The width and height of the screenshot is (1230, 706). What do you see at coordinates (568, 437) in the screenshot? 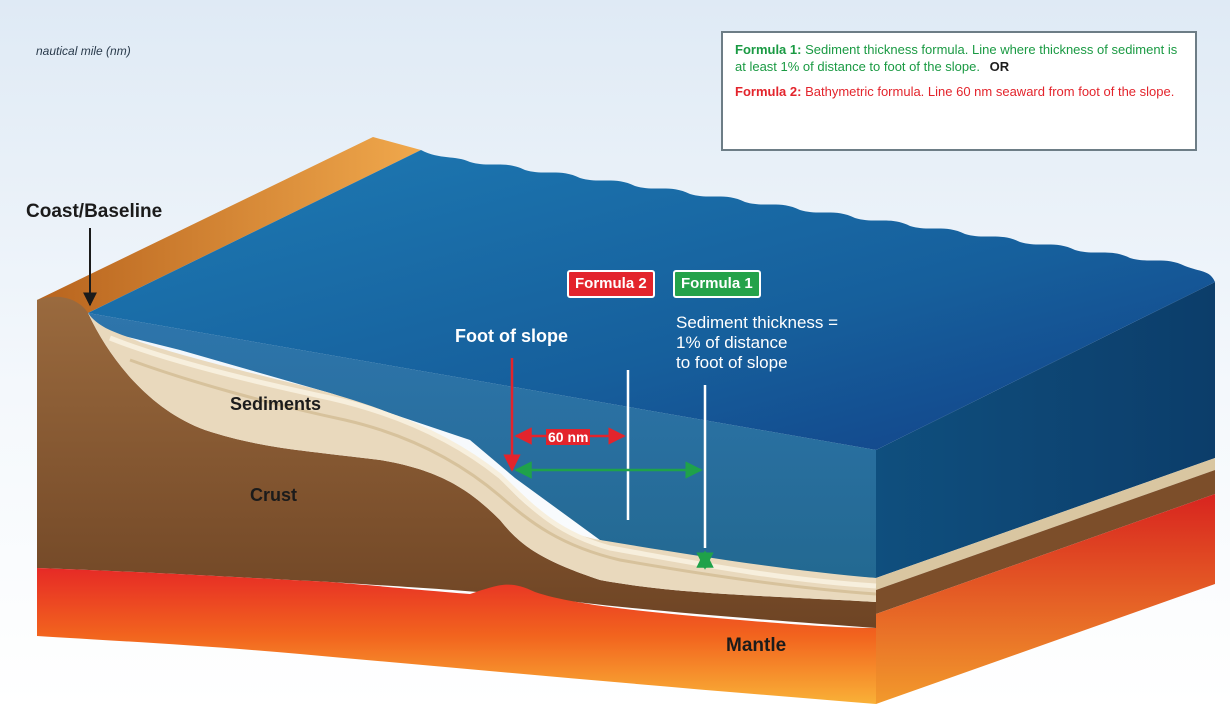
I see `sixty-nm-label: 60 nm` at bounding box center [568, 437].